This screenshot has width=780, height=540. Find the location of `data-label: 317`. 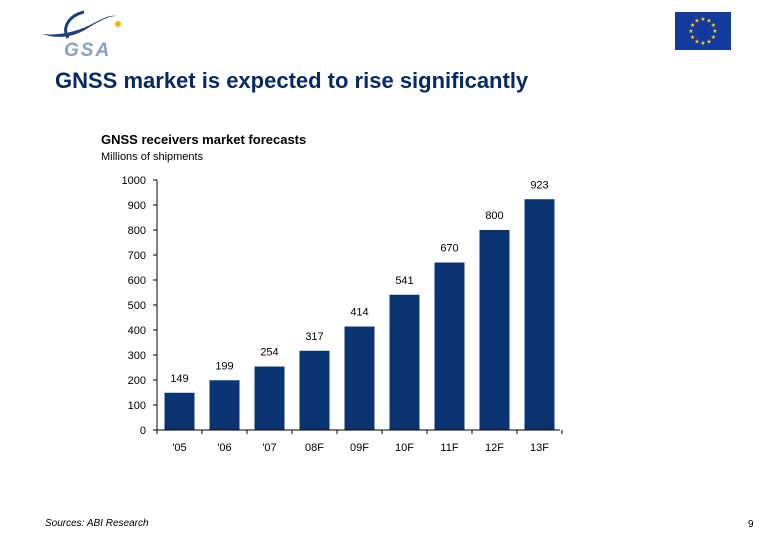

data-label: 317 is located at coordinates (314, 337).